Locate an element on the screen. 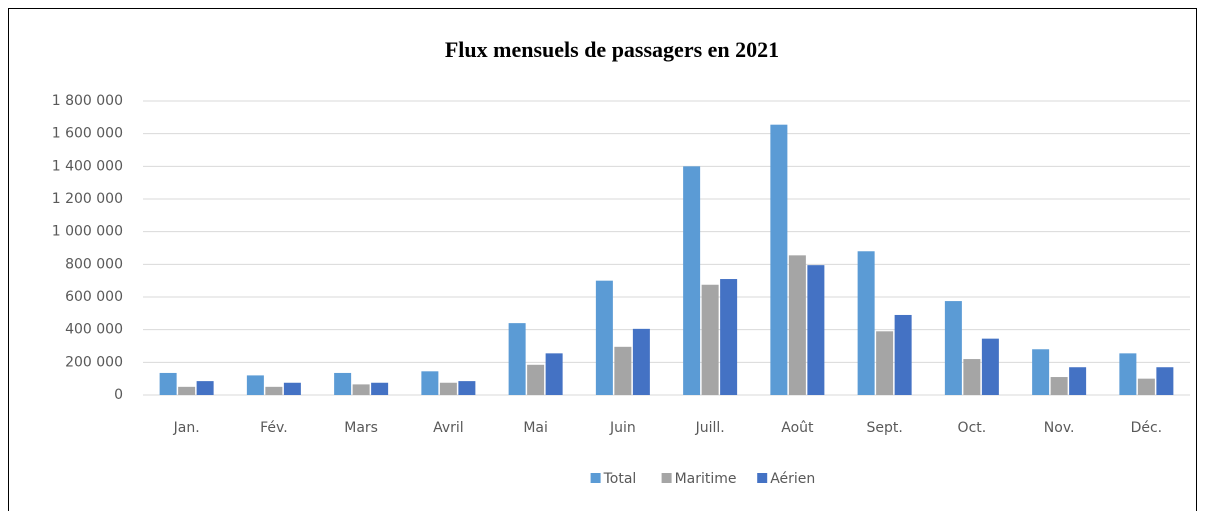 This screenshot has width=1205, height=511. x-tick-label: Oct. is located at coordinates (972, 428).